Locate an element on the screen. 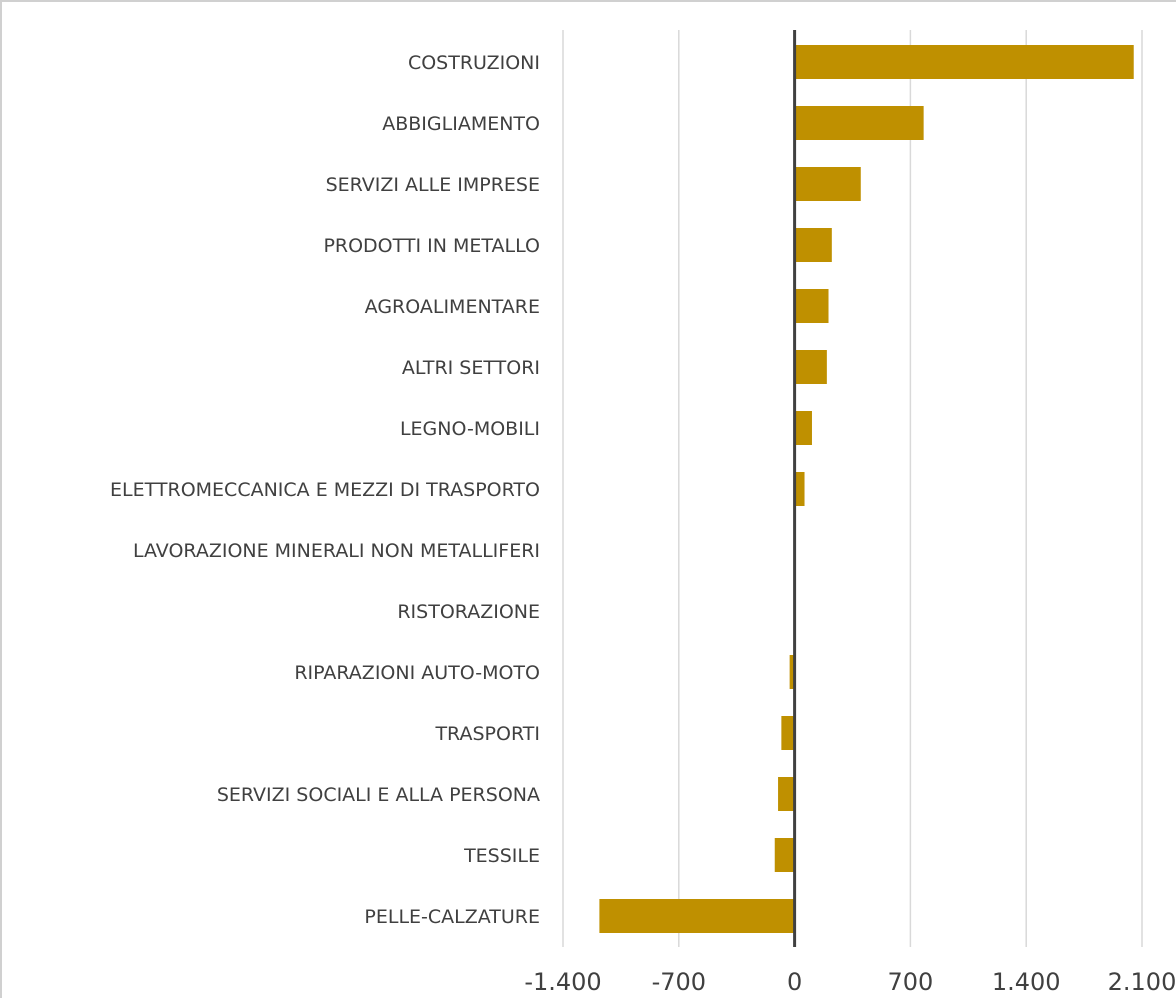 This screenshot has width=1176, height=1000. category-label: RISTORAZIONE is located at coordinates (468, 612).